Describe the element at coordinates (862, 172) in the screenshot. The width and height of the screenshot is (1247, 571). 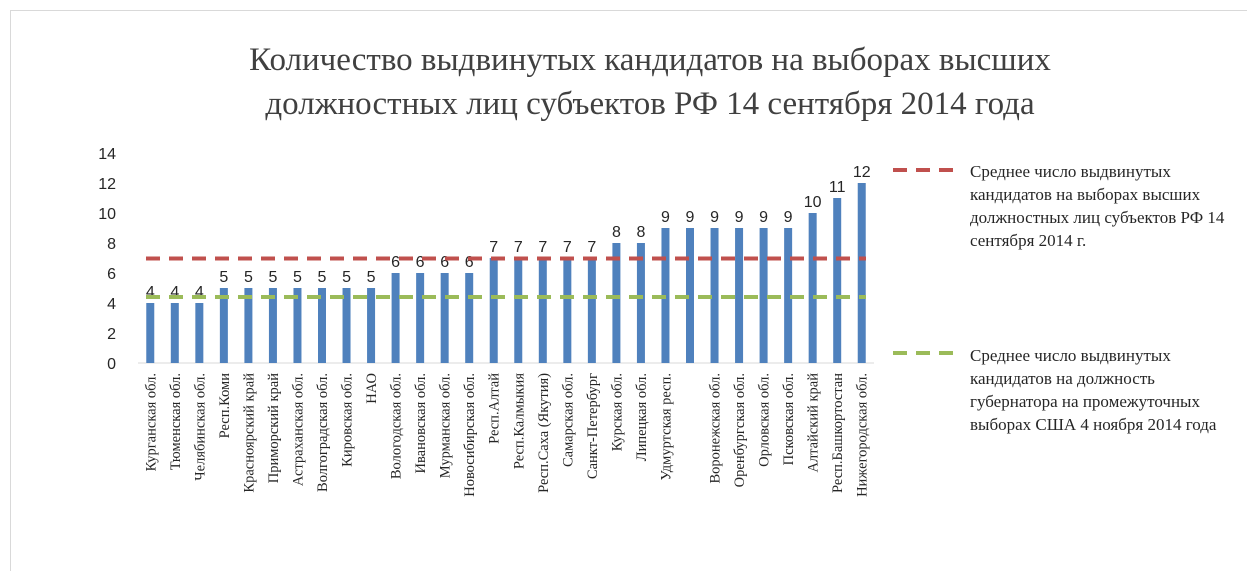
I see `data-label: 12` at that location.